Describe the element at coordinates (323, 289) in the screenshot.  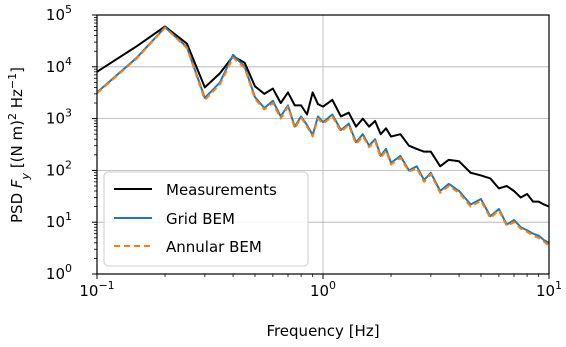
I see `x-tick-label: 10⁰` at that location.